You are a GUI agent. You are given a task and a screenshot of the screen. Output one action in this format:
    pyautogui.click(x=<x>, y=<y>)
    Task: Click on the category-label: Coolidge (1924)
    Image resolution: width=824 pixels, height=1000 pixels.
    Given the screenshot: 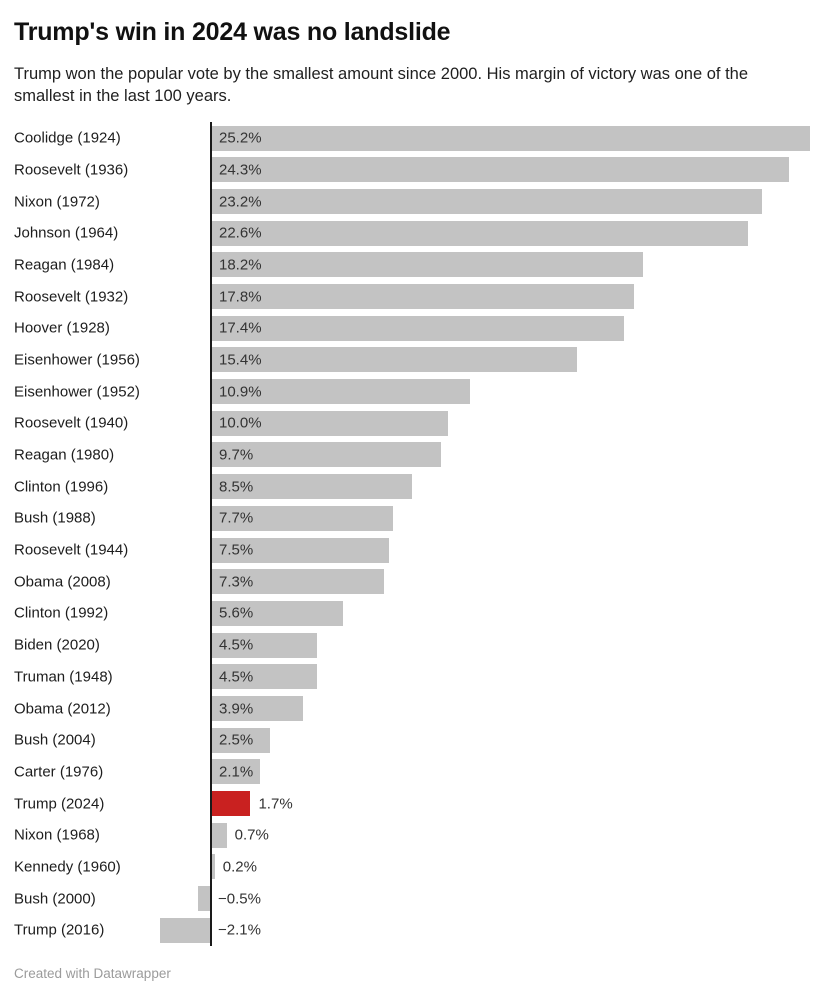 What is the action you would take?
    pyautogui.click(x=67, y=138)
    